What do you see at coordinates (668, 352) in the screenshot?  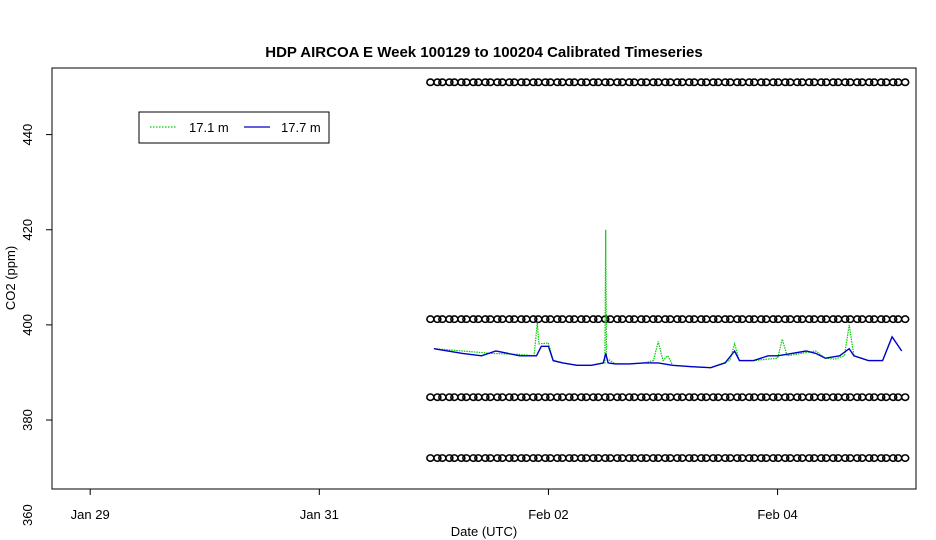 I see `series-line-17-7-m` at bounding box center [668, 352].